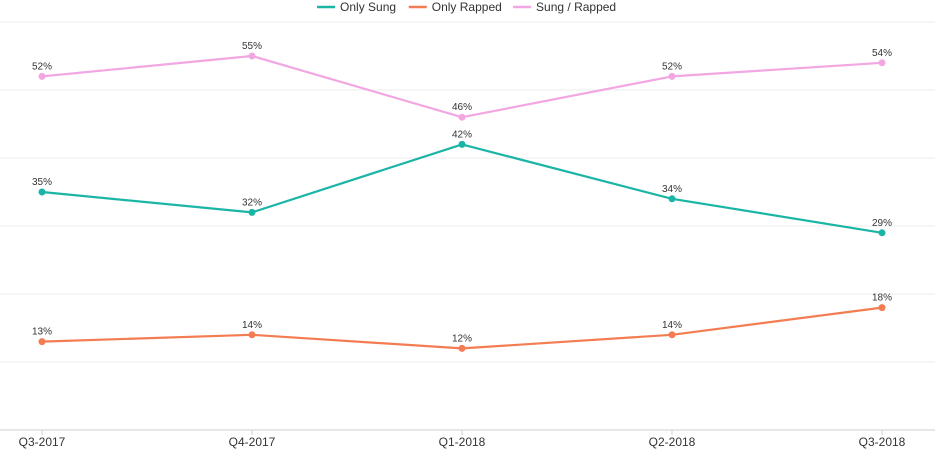 This screenshot has height=455, width=935. I want to click on x-tick-label: Q2-2018, so click(672, 442).